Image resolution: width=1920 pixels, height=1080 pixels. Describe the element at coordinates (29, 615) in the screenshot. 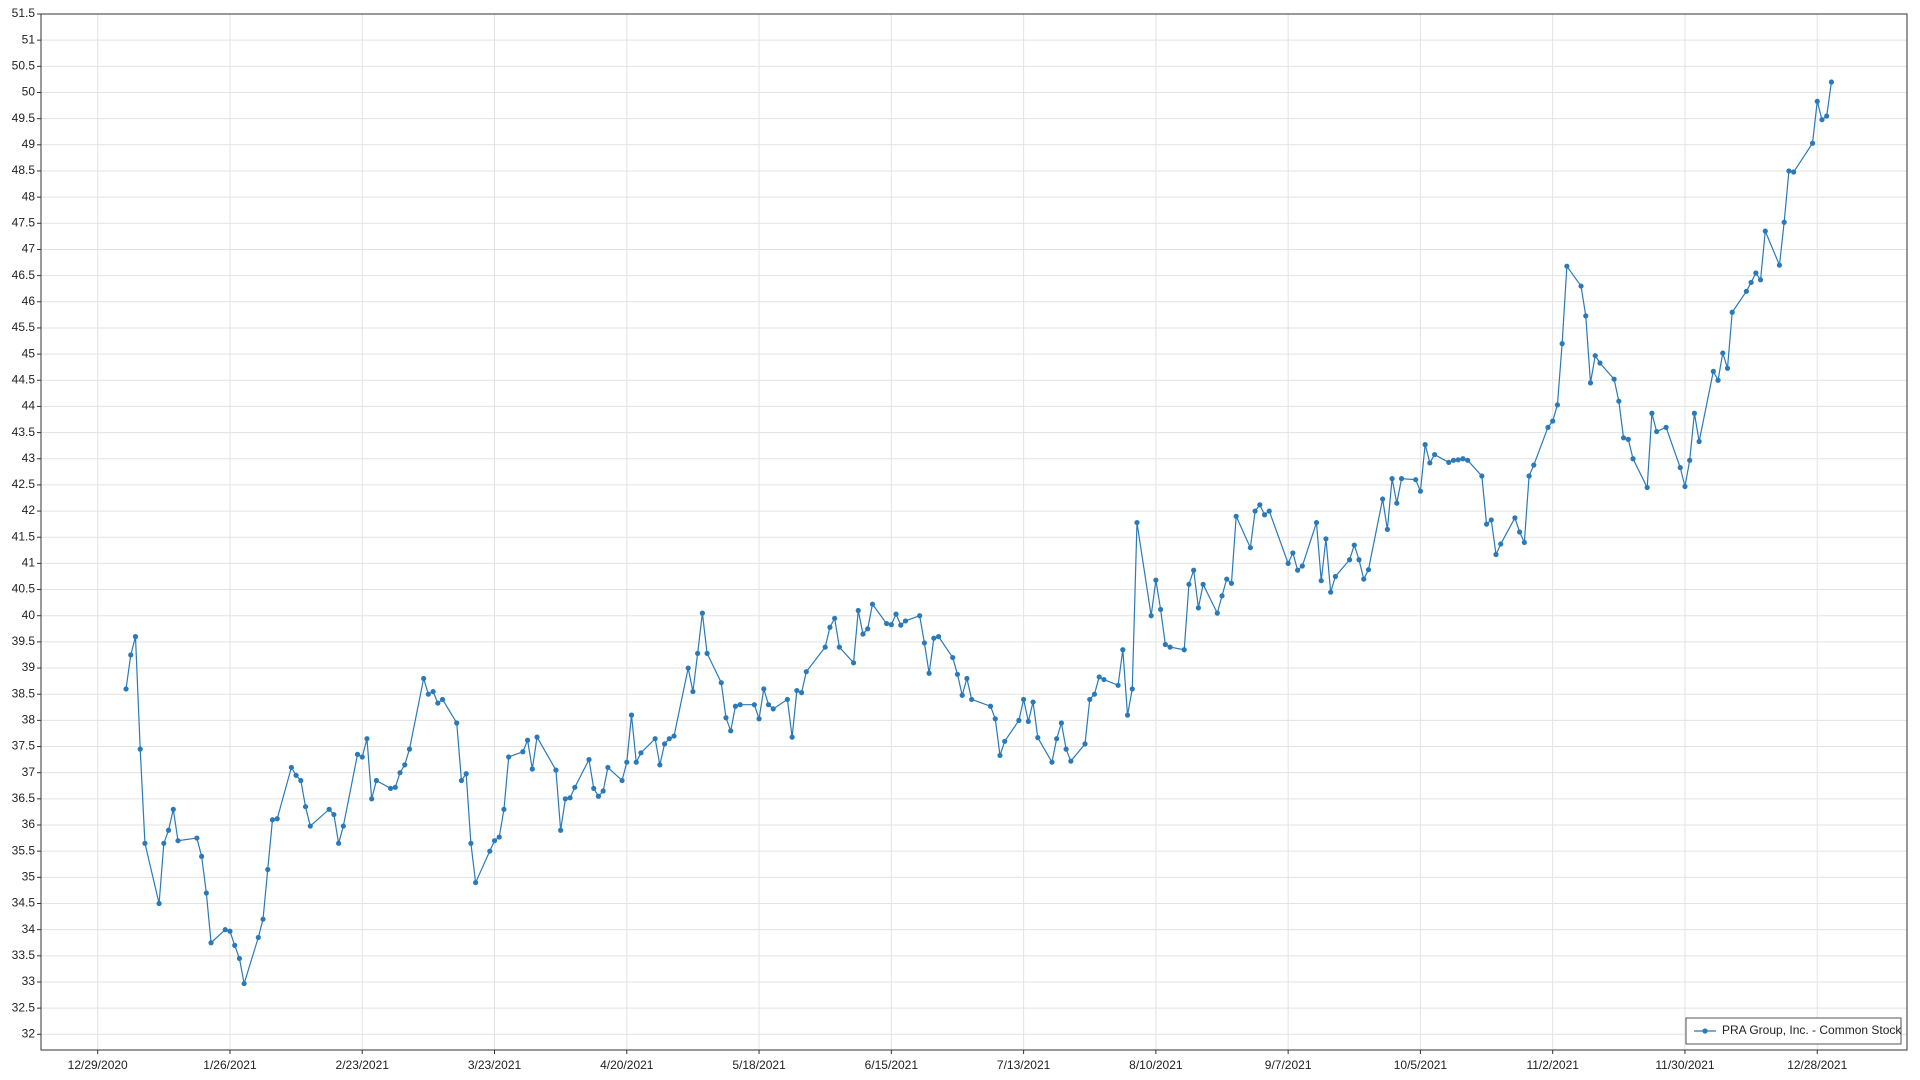

I see `y-tick-label: 40` at that location.